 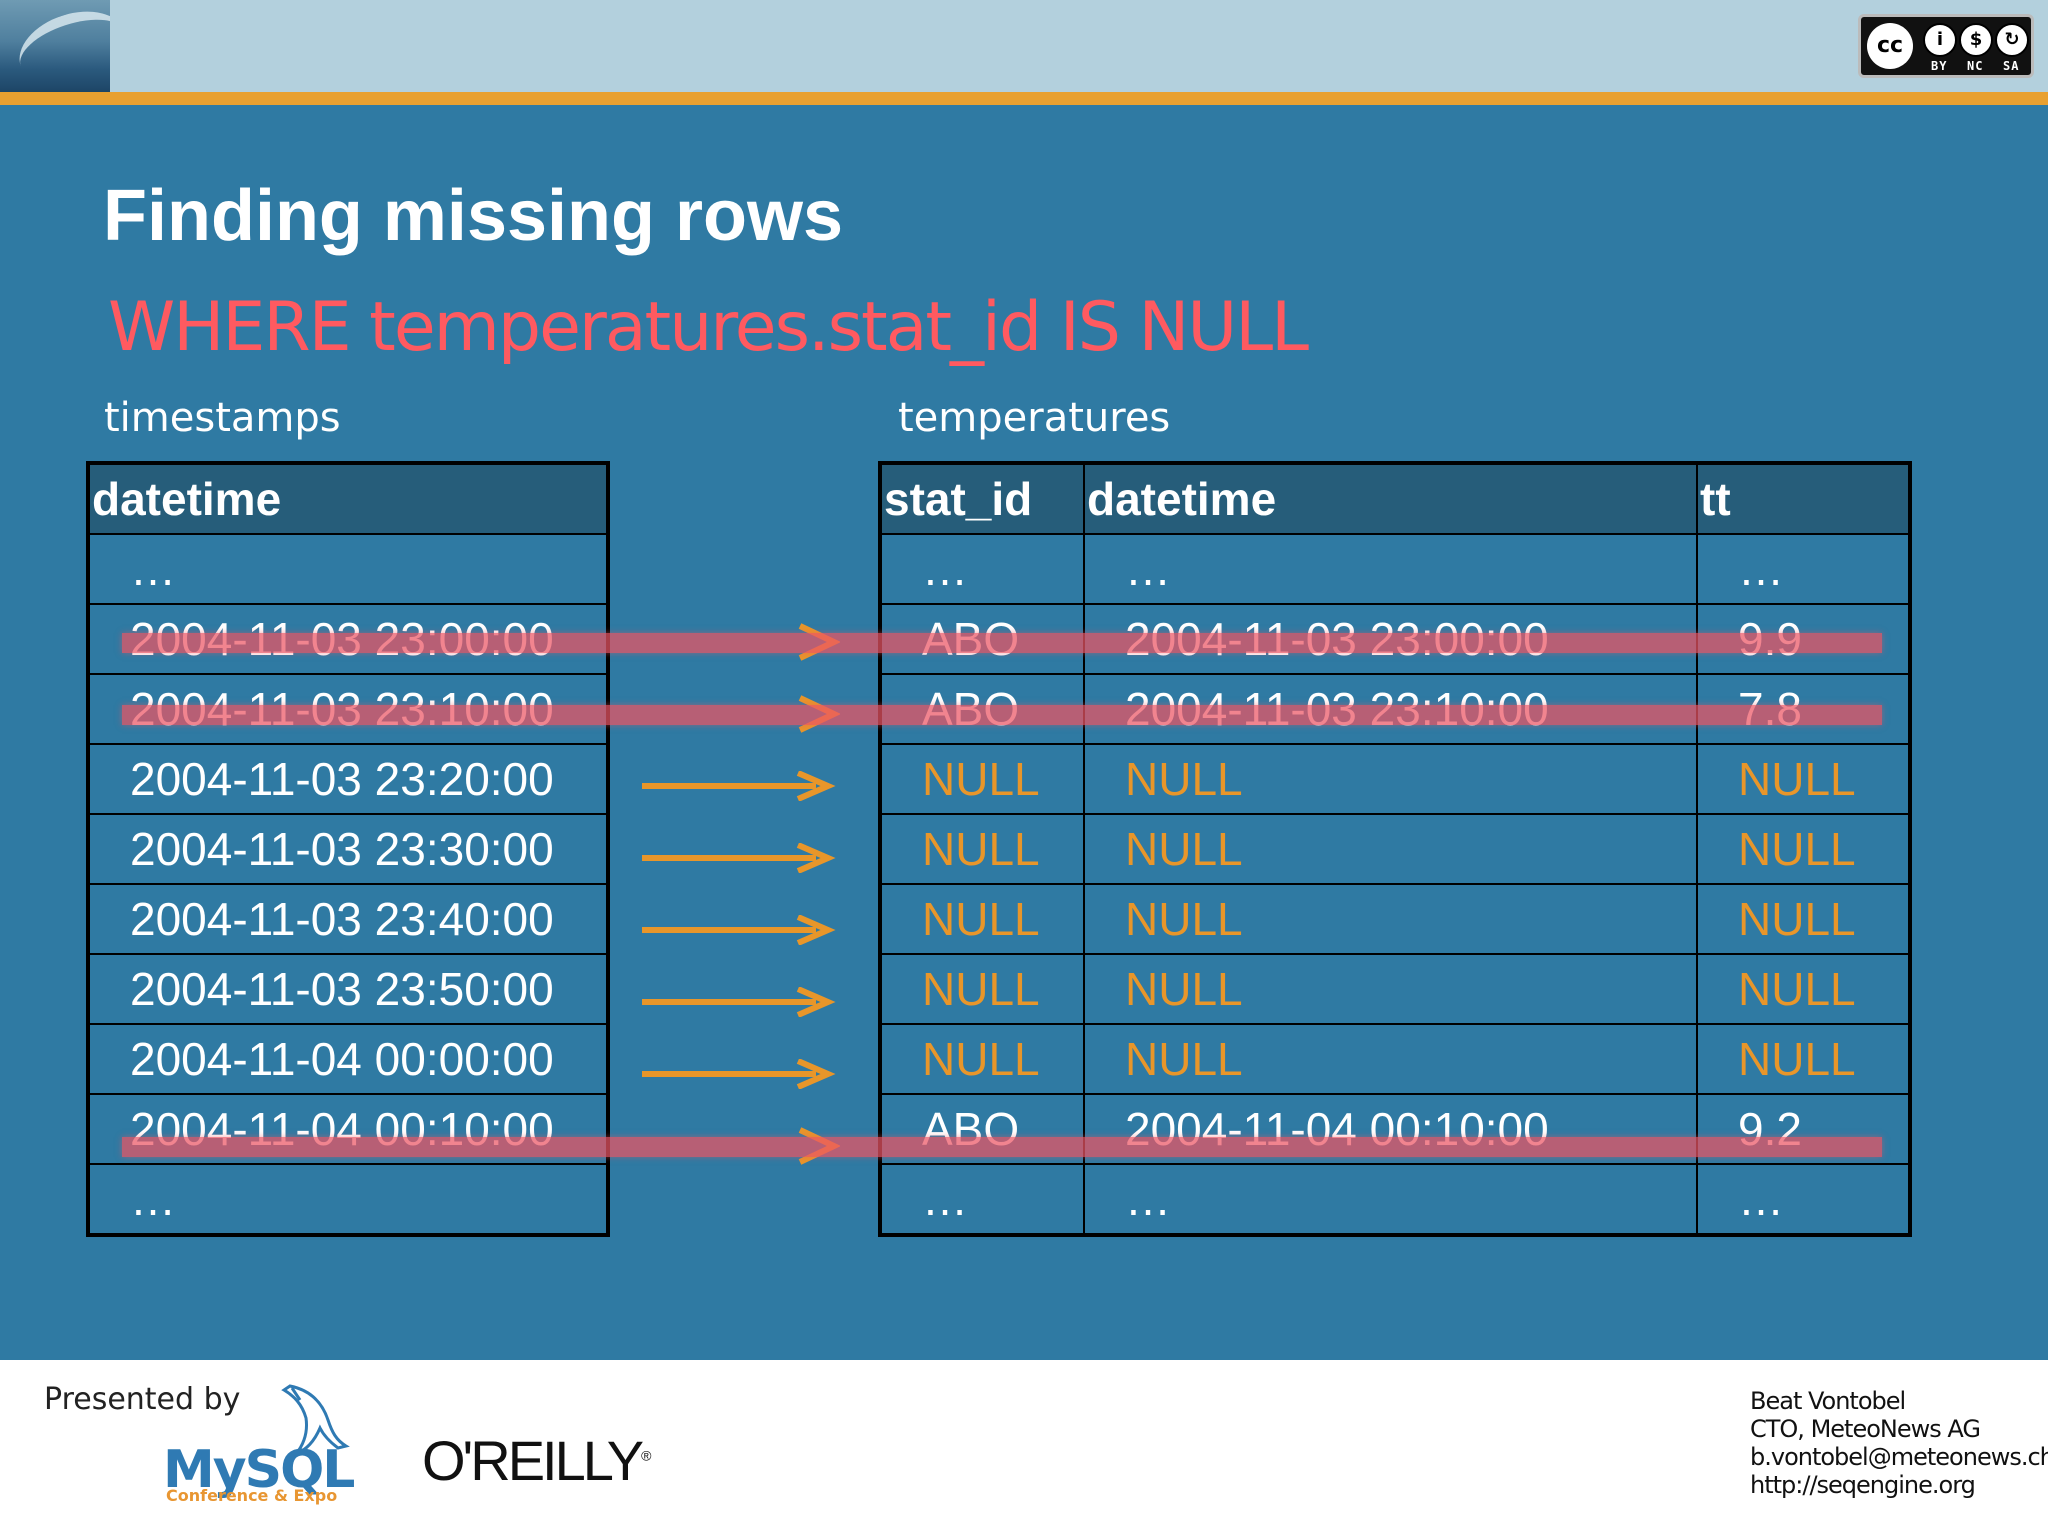 What do you see at coordinates (1975, 66) in the screenshot?
I see `license-label-nc: NC` at bounding box center [1975, 66].